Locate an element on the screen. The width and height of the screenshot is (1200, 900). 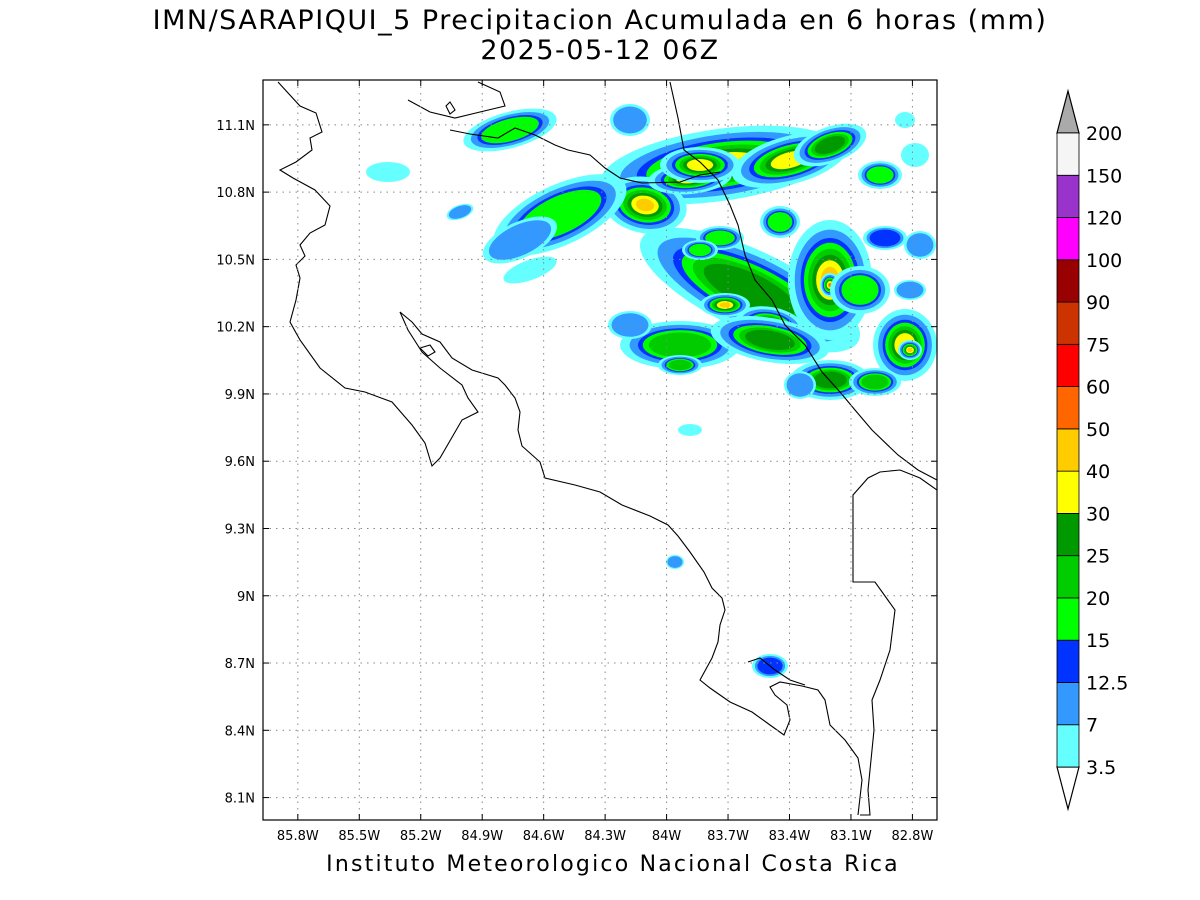
lon-tick-label: 85.2W is located at coordinates (421, 836).